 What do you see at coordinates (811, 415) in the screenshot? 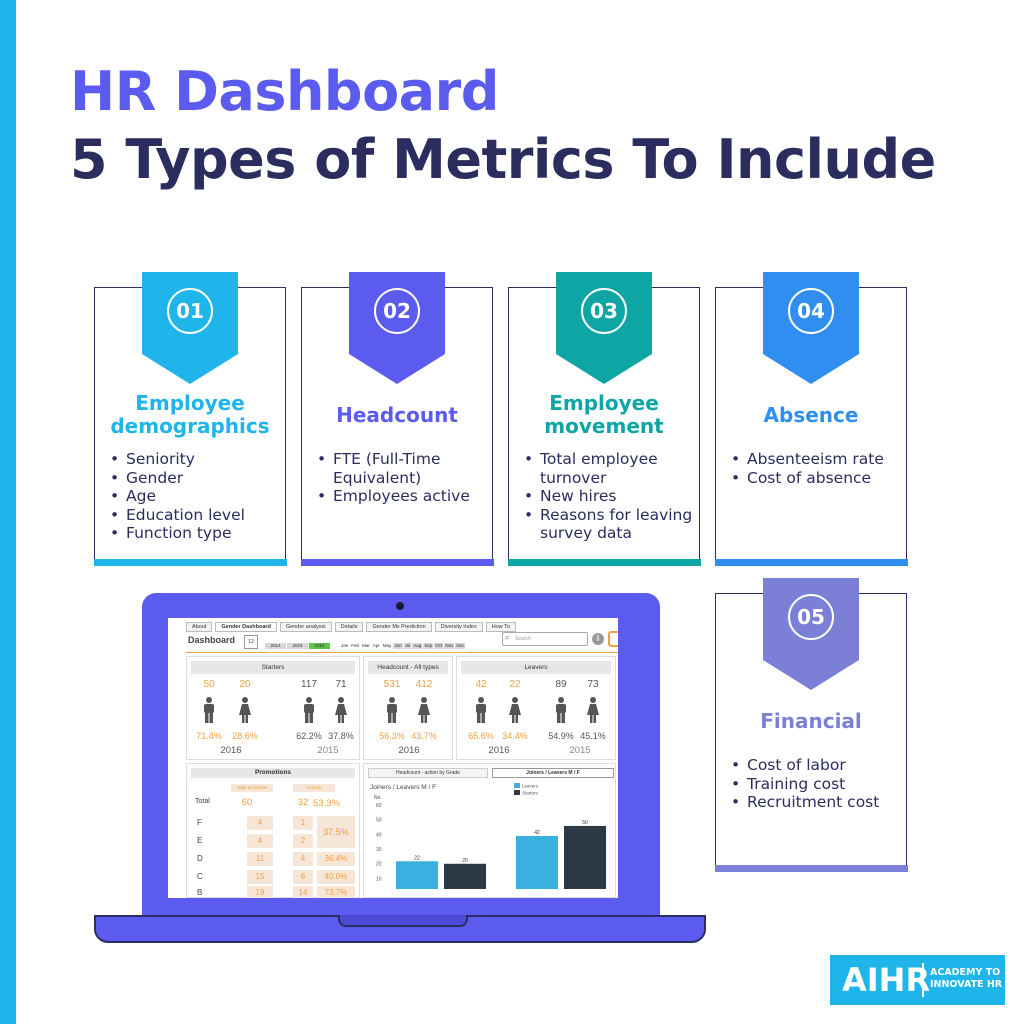
I see `card-title: Absence` at bounding box center [811, 415].